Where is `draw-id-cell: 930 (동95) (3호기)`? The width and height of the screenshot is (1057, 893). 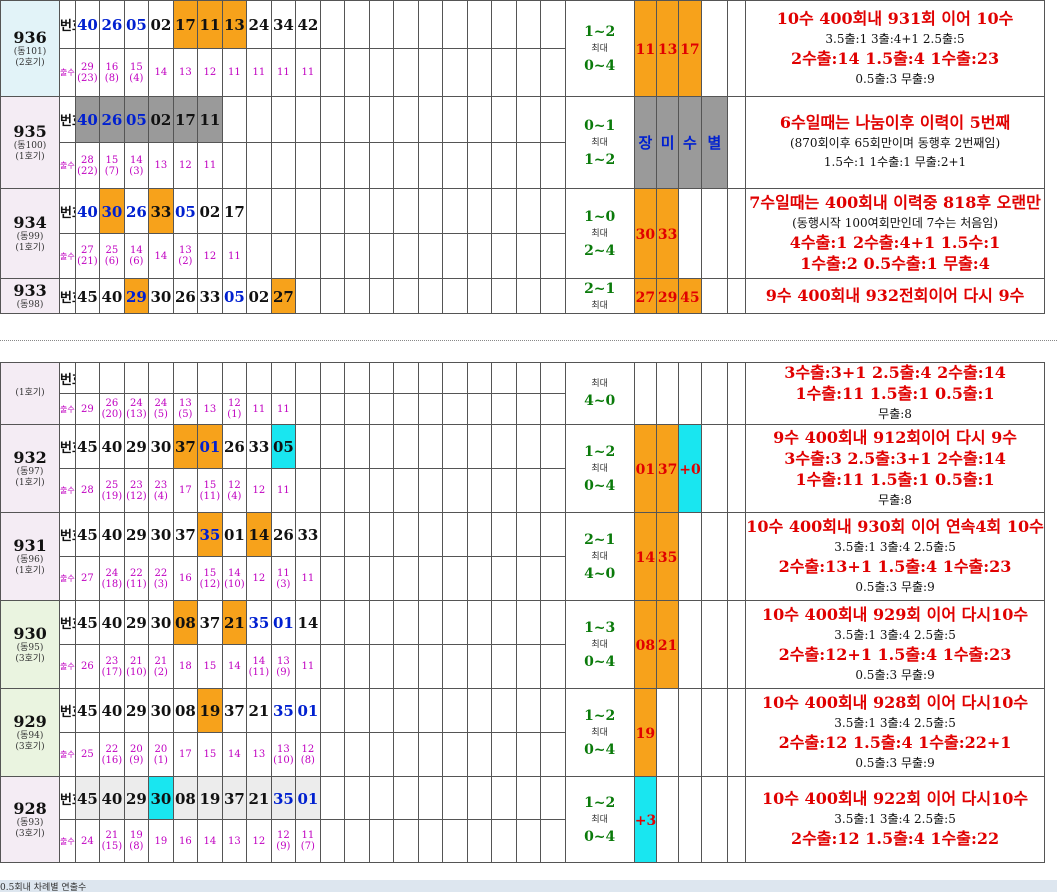 draw-id-cell: 930 (동95) (3호기) is located at coordinates (30, 644).